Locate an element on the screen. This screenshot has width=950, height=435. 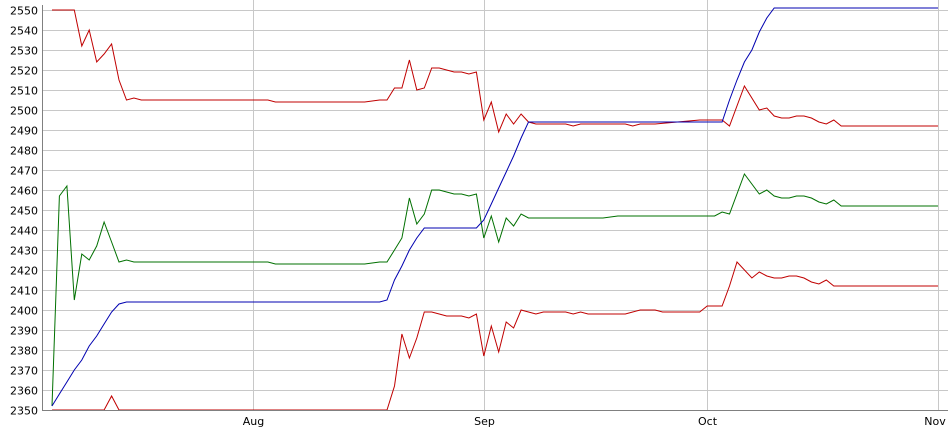
y-tick-label: 2440 is located at coordinates (24, 231).